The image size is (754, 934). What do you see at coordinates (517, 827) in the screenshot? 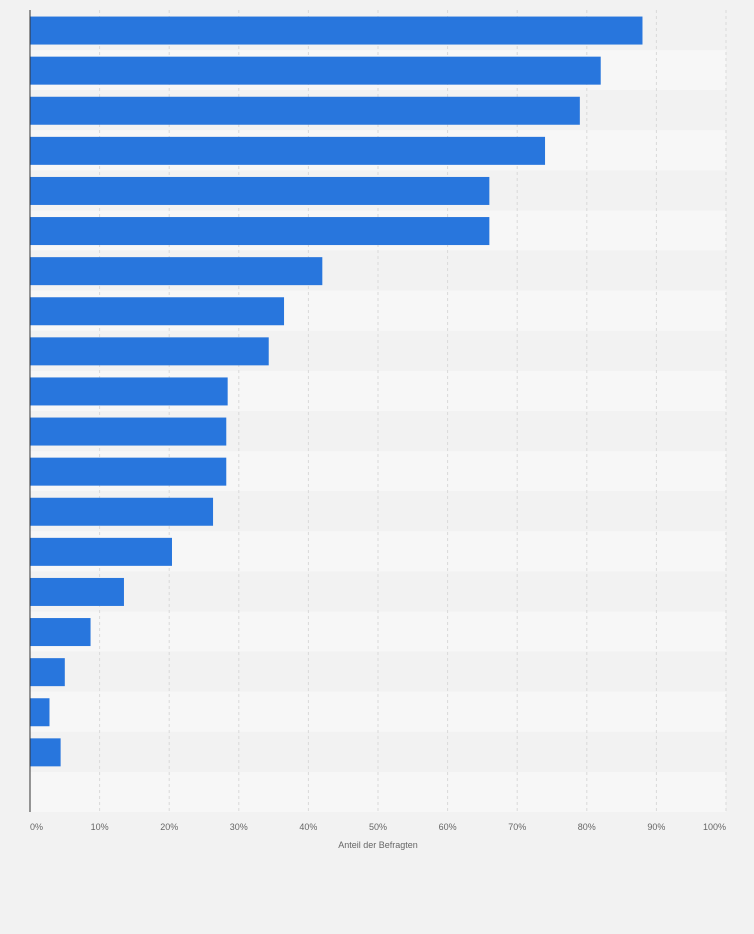
I see `x-tick-label: 70%` at bounding box center [517, 827].